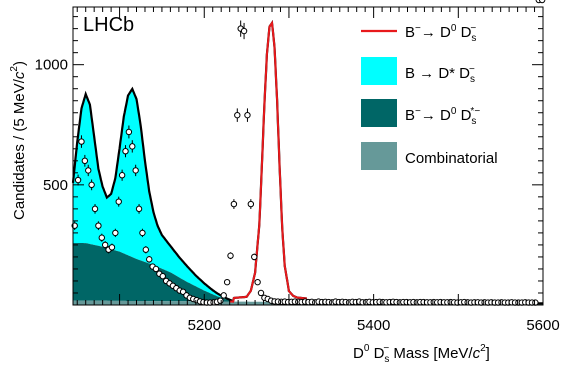  What do you see at coordinates (386, 348) in the screenshot?
I see `x-axis-label-sup2: −` at bounding box center [386, 348].